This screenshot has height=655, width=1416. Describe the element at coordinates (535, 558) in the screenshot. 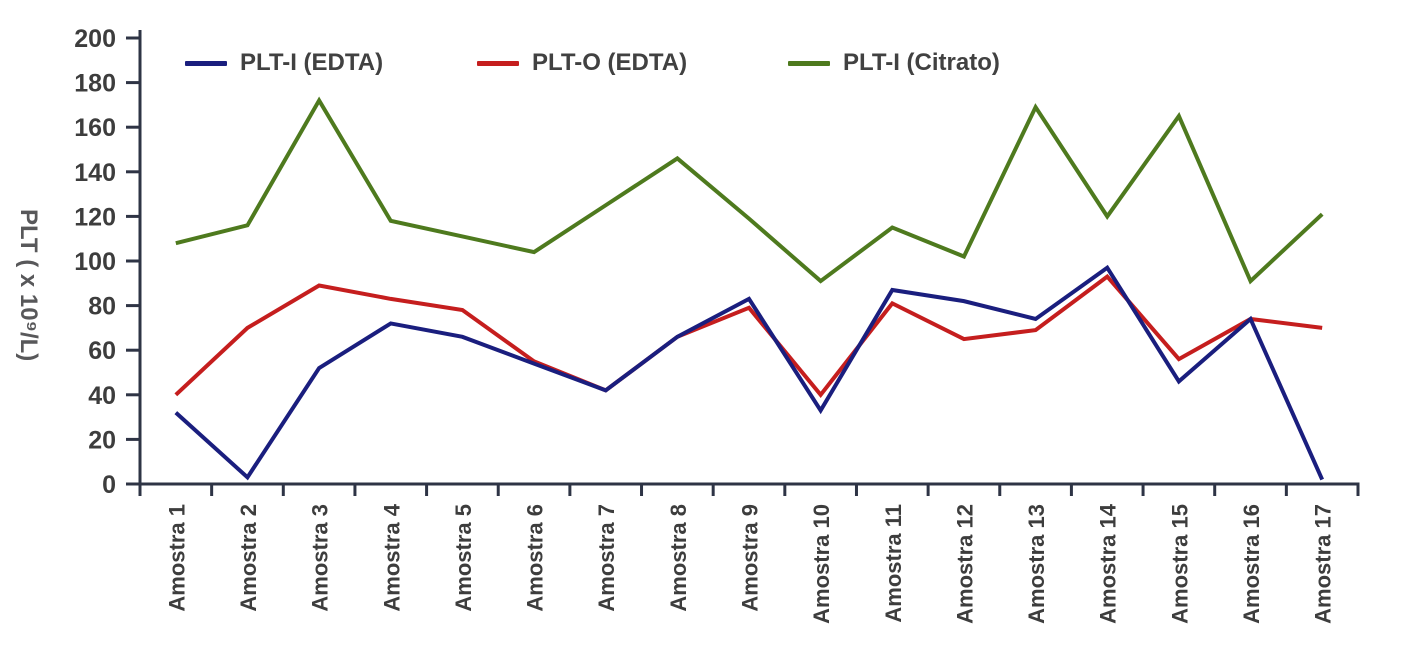

I see `x-category-label: Amostra 6` at that location.